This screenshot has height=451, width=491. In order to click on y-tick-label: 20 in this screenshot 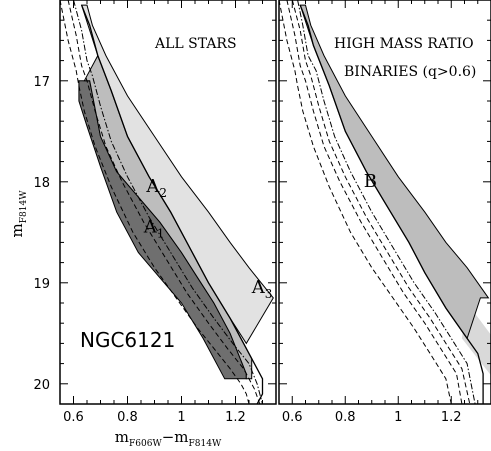, I will do `click(41, 385)`.